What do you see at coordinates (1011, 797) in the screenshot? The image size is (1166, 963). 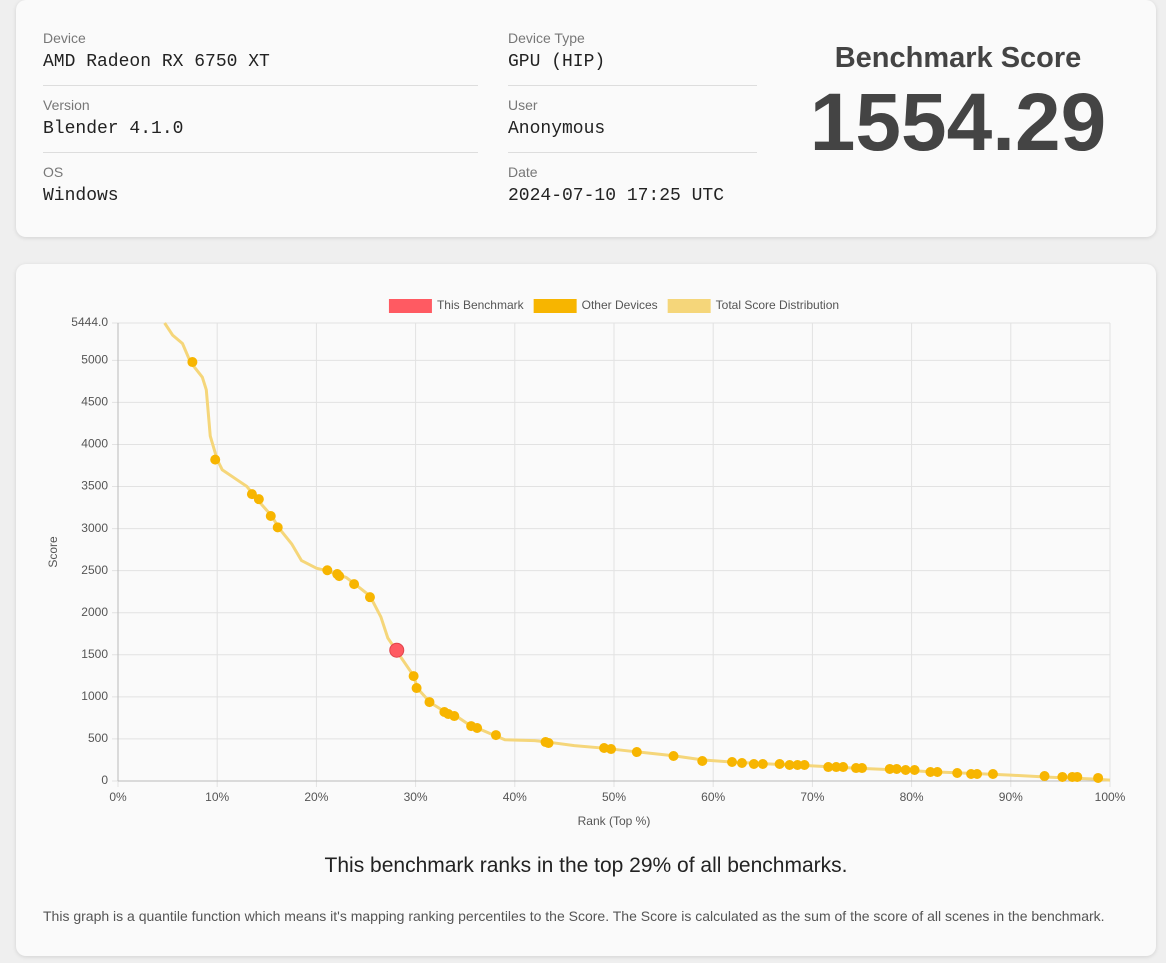 I see `x-tick-label: 90%` at bounding box center [1011, 797].